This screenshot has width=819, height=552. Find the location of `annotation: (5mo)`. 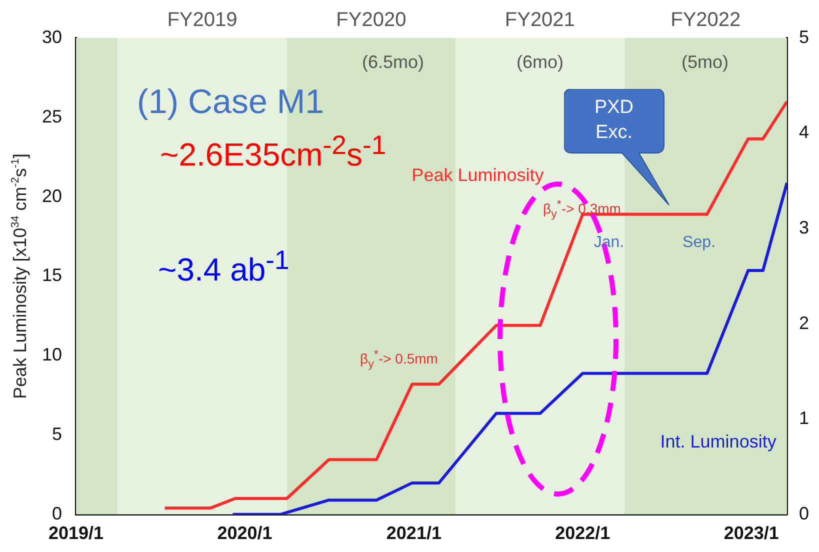

annotation: (5mo) is located at coordinates (705, 63).